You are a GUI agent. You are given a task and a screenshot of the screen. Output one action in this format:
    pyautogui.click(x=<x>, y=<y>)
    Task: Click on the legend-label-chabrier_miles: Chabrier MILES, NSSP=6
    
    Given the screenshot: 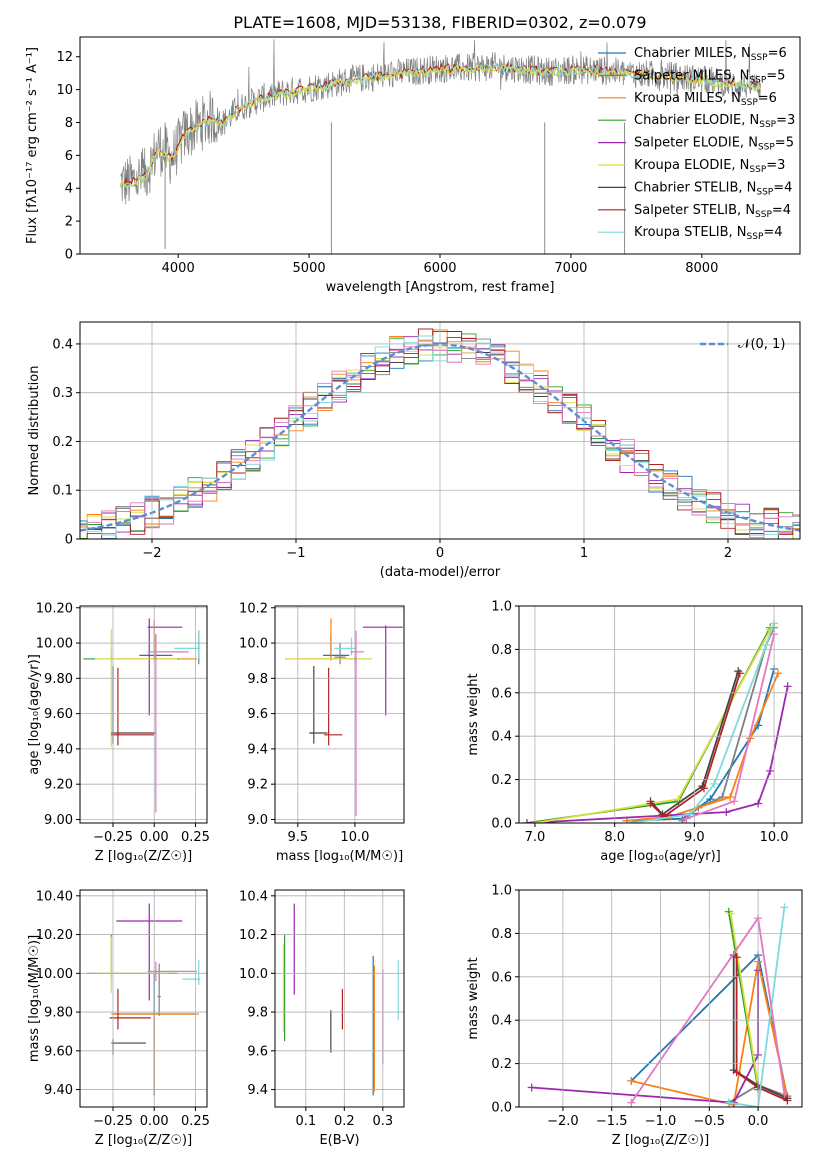 What is the action you would take?
    pyautogui.click(x=710, y=54)
    